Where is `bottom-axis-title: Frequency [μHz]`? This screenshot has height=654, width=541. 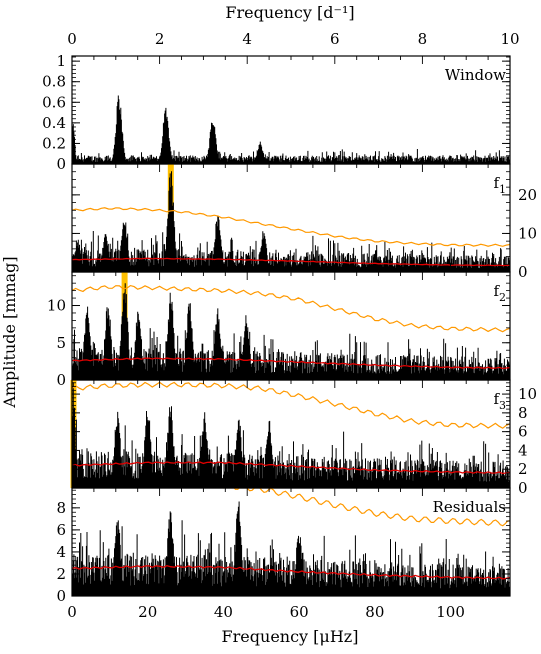 bottom-axis-title: Frequency [μHz] is located at coordinates (290, 636).